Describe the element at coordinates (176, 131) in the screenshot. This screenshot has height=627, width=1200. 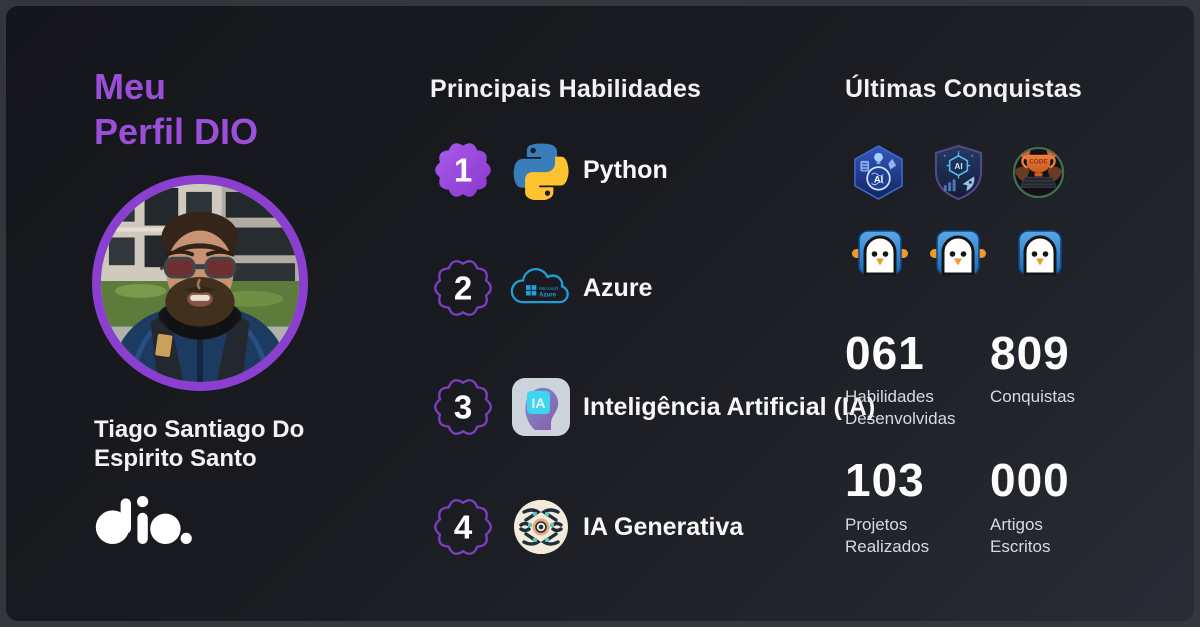
I see `title-line2: Perfil DIO` at that location.